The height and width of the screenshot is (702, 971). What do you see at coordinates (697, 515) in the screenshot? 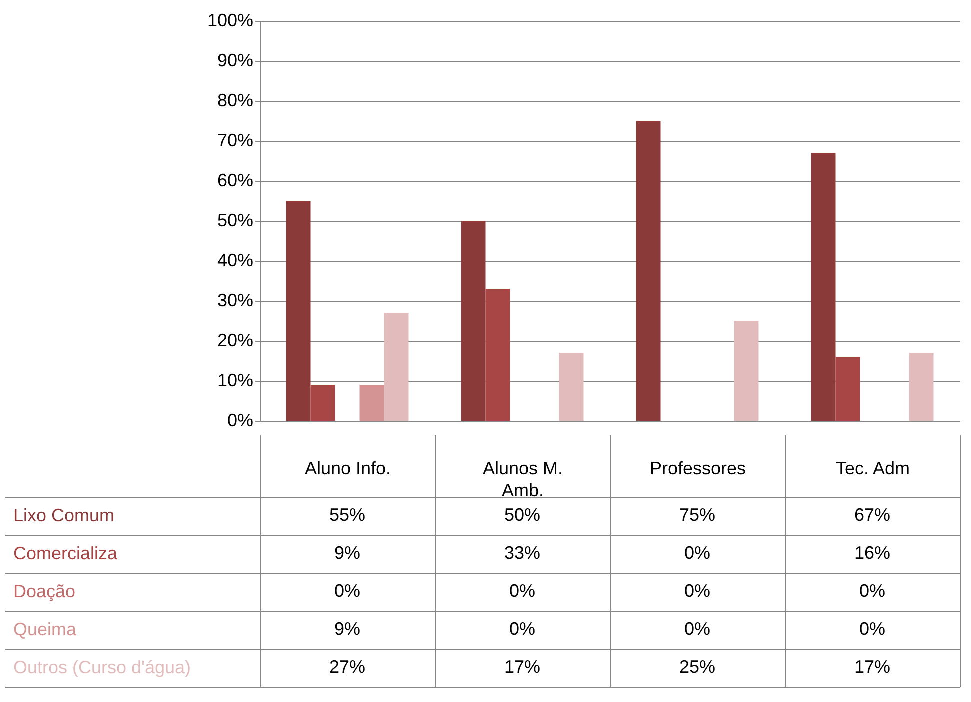
I see `data-label: 75%` at bounding box center [697, 515].